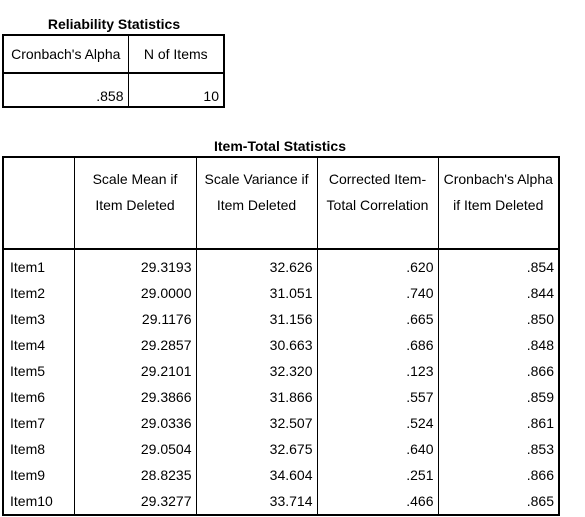 The width and height of the screenshot is (585, 517). What do you see at coordinates (498, 203) in the screenshot?
I see `column-header: Cronbach's Alpha if Item Deleted` at bounding box center [498, 203].